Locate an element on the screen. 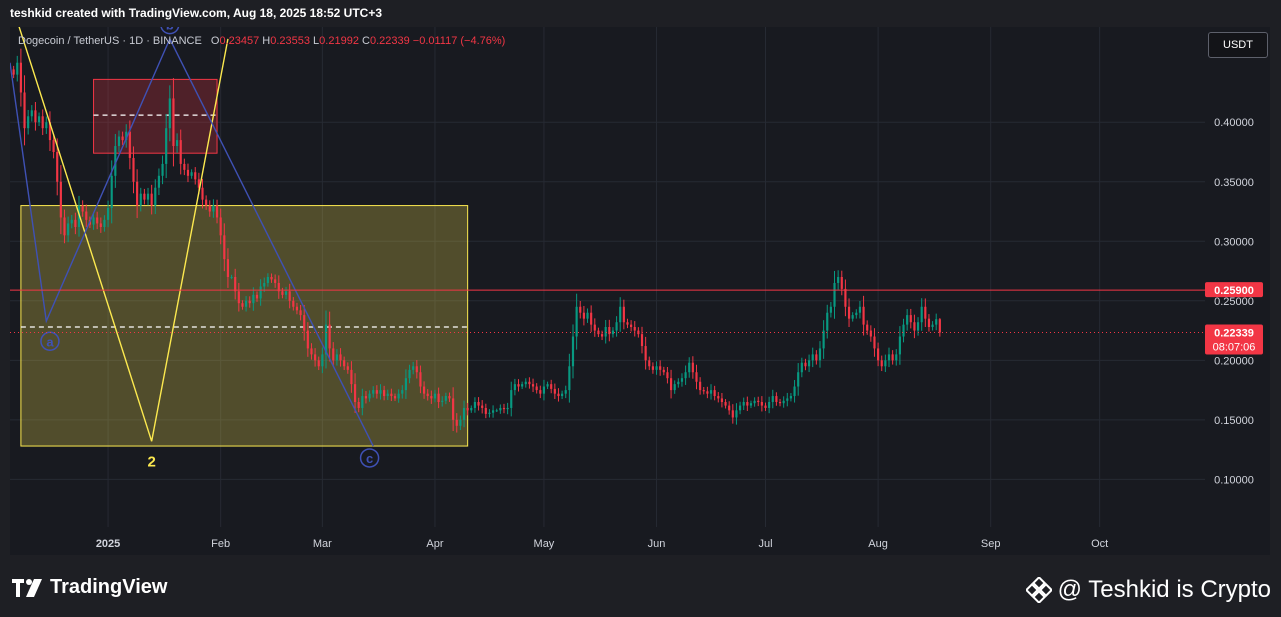 The image size is (1281, 617). legend-low-value: 0.21992 is located at coordinates (339, 41).